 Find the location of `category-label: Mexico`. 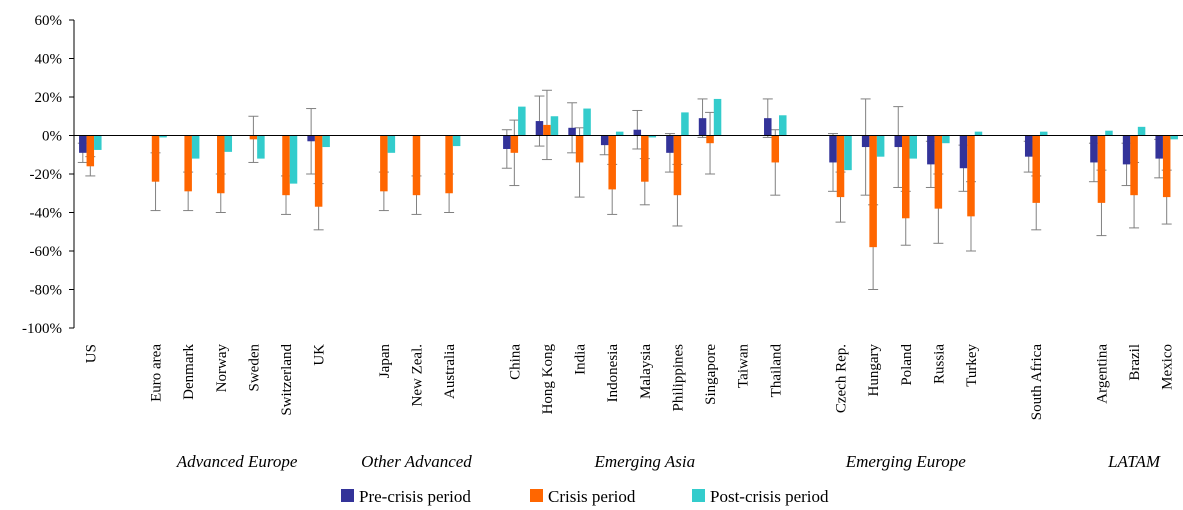

category-label: Mexico is located at coordinates (1168, 367).